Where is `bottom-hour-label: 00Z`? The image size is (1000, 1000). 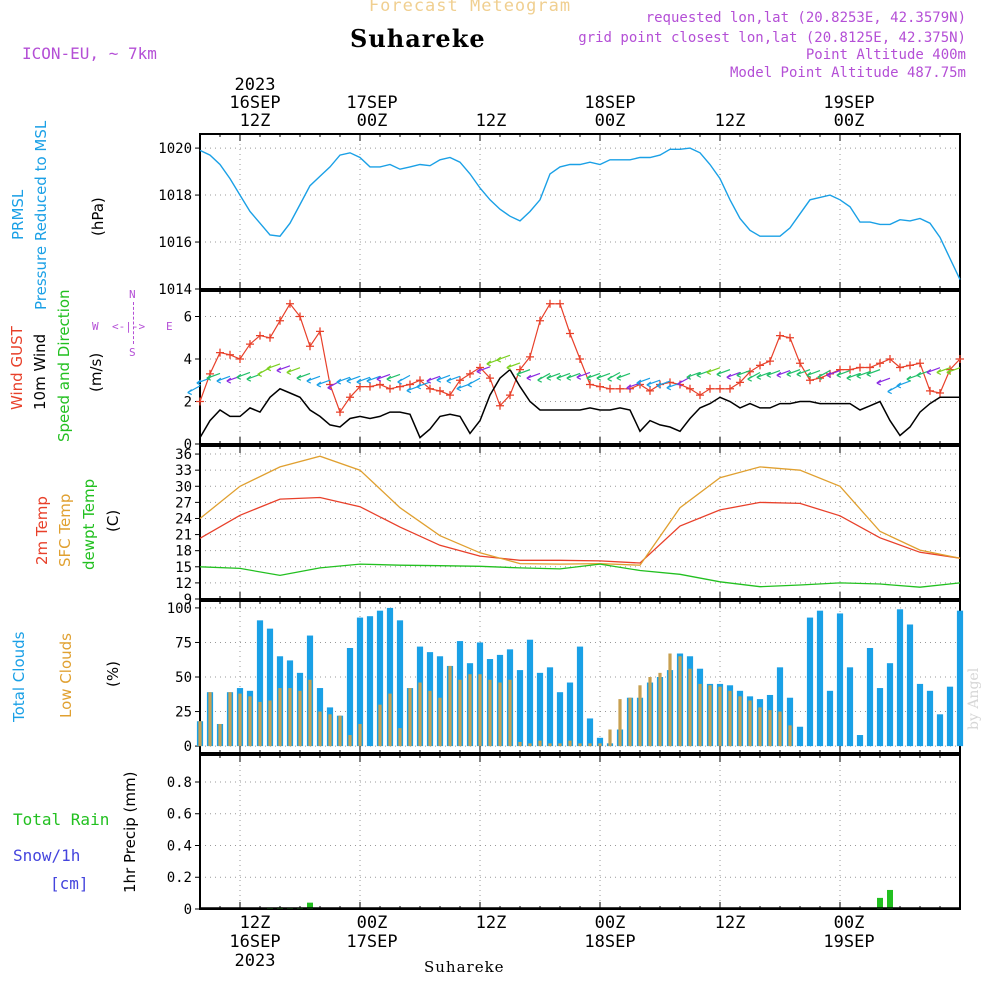
bottom-hour-label: 00Z is located at coordinates (610, 923).